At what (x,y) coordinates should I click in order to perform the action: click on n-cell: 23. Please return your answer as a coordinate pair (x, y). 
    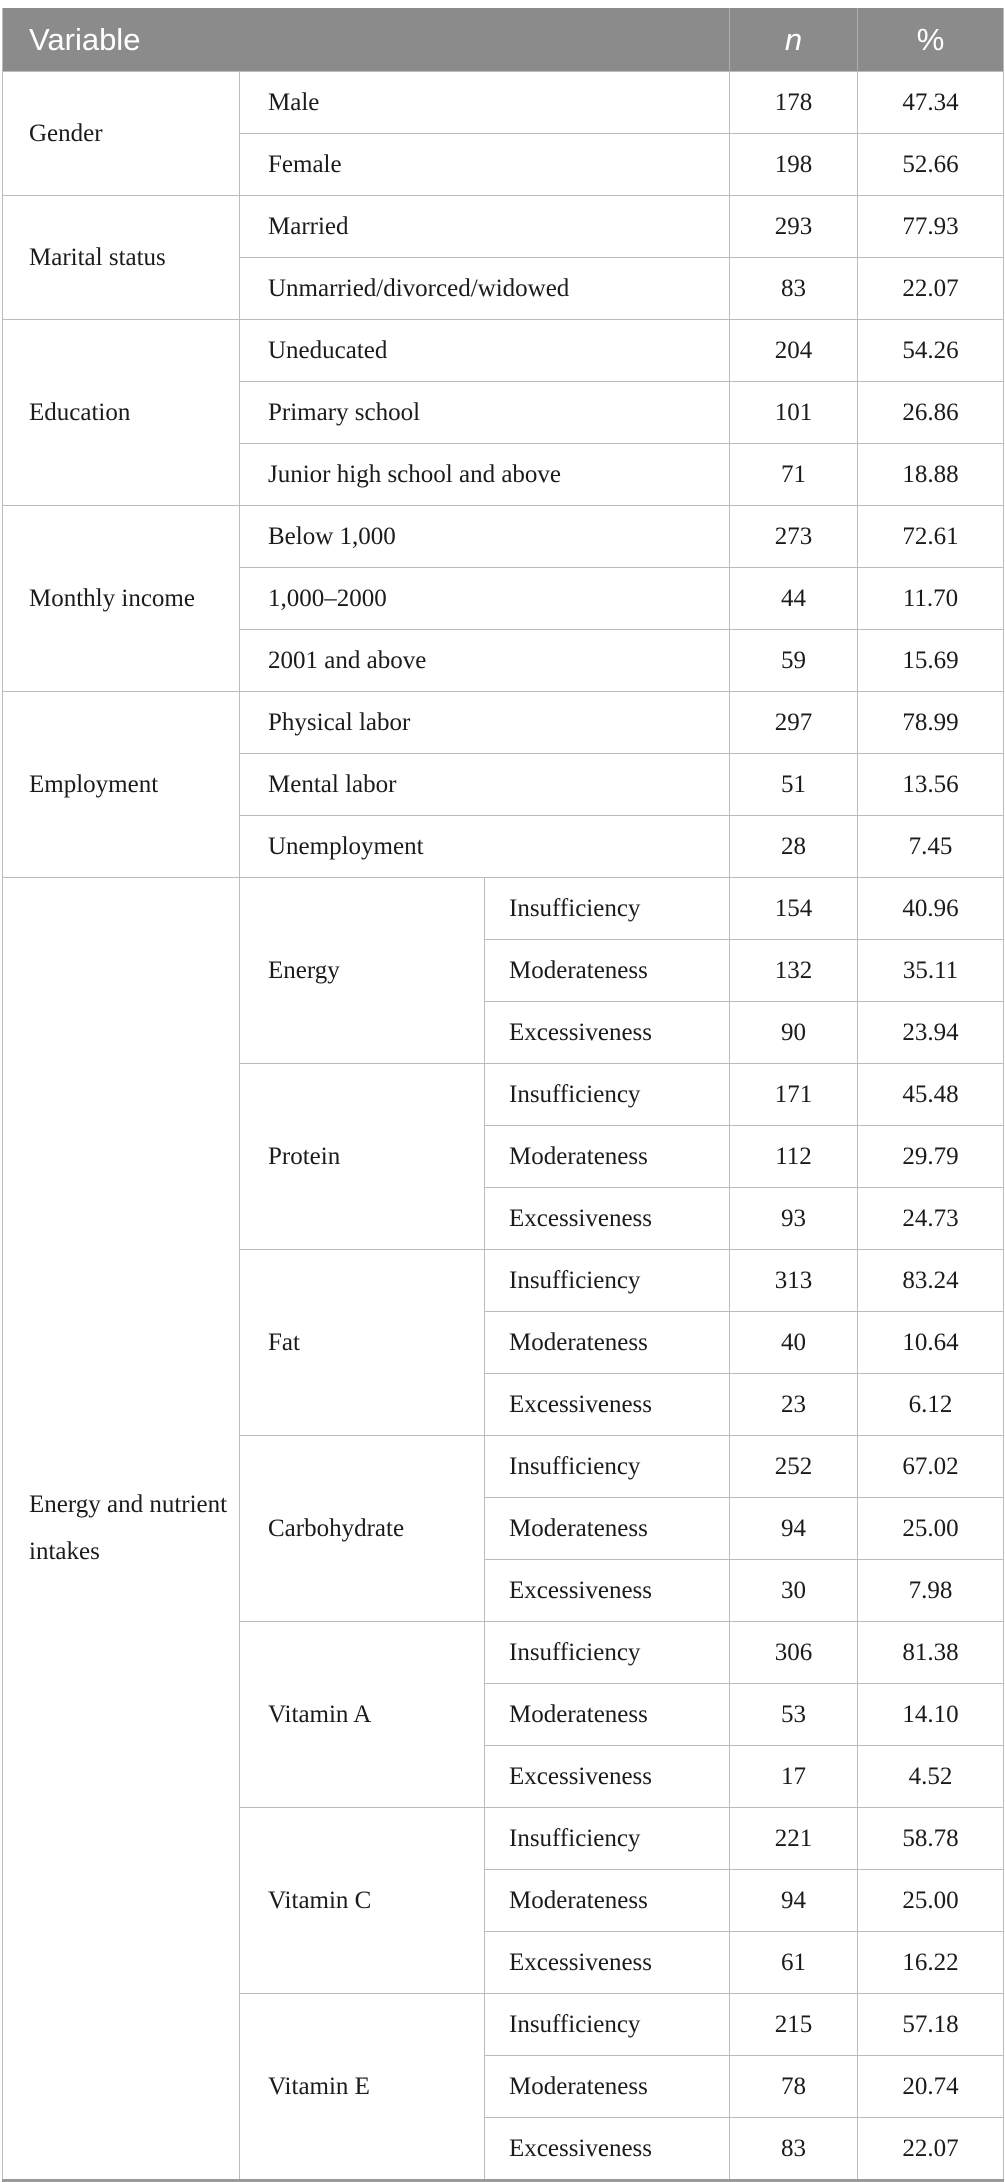
    Looking at the image, I should click on (794, 1404).